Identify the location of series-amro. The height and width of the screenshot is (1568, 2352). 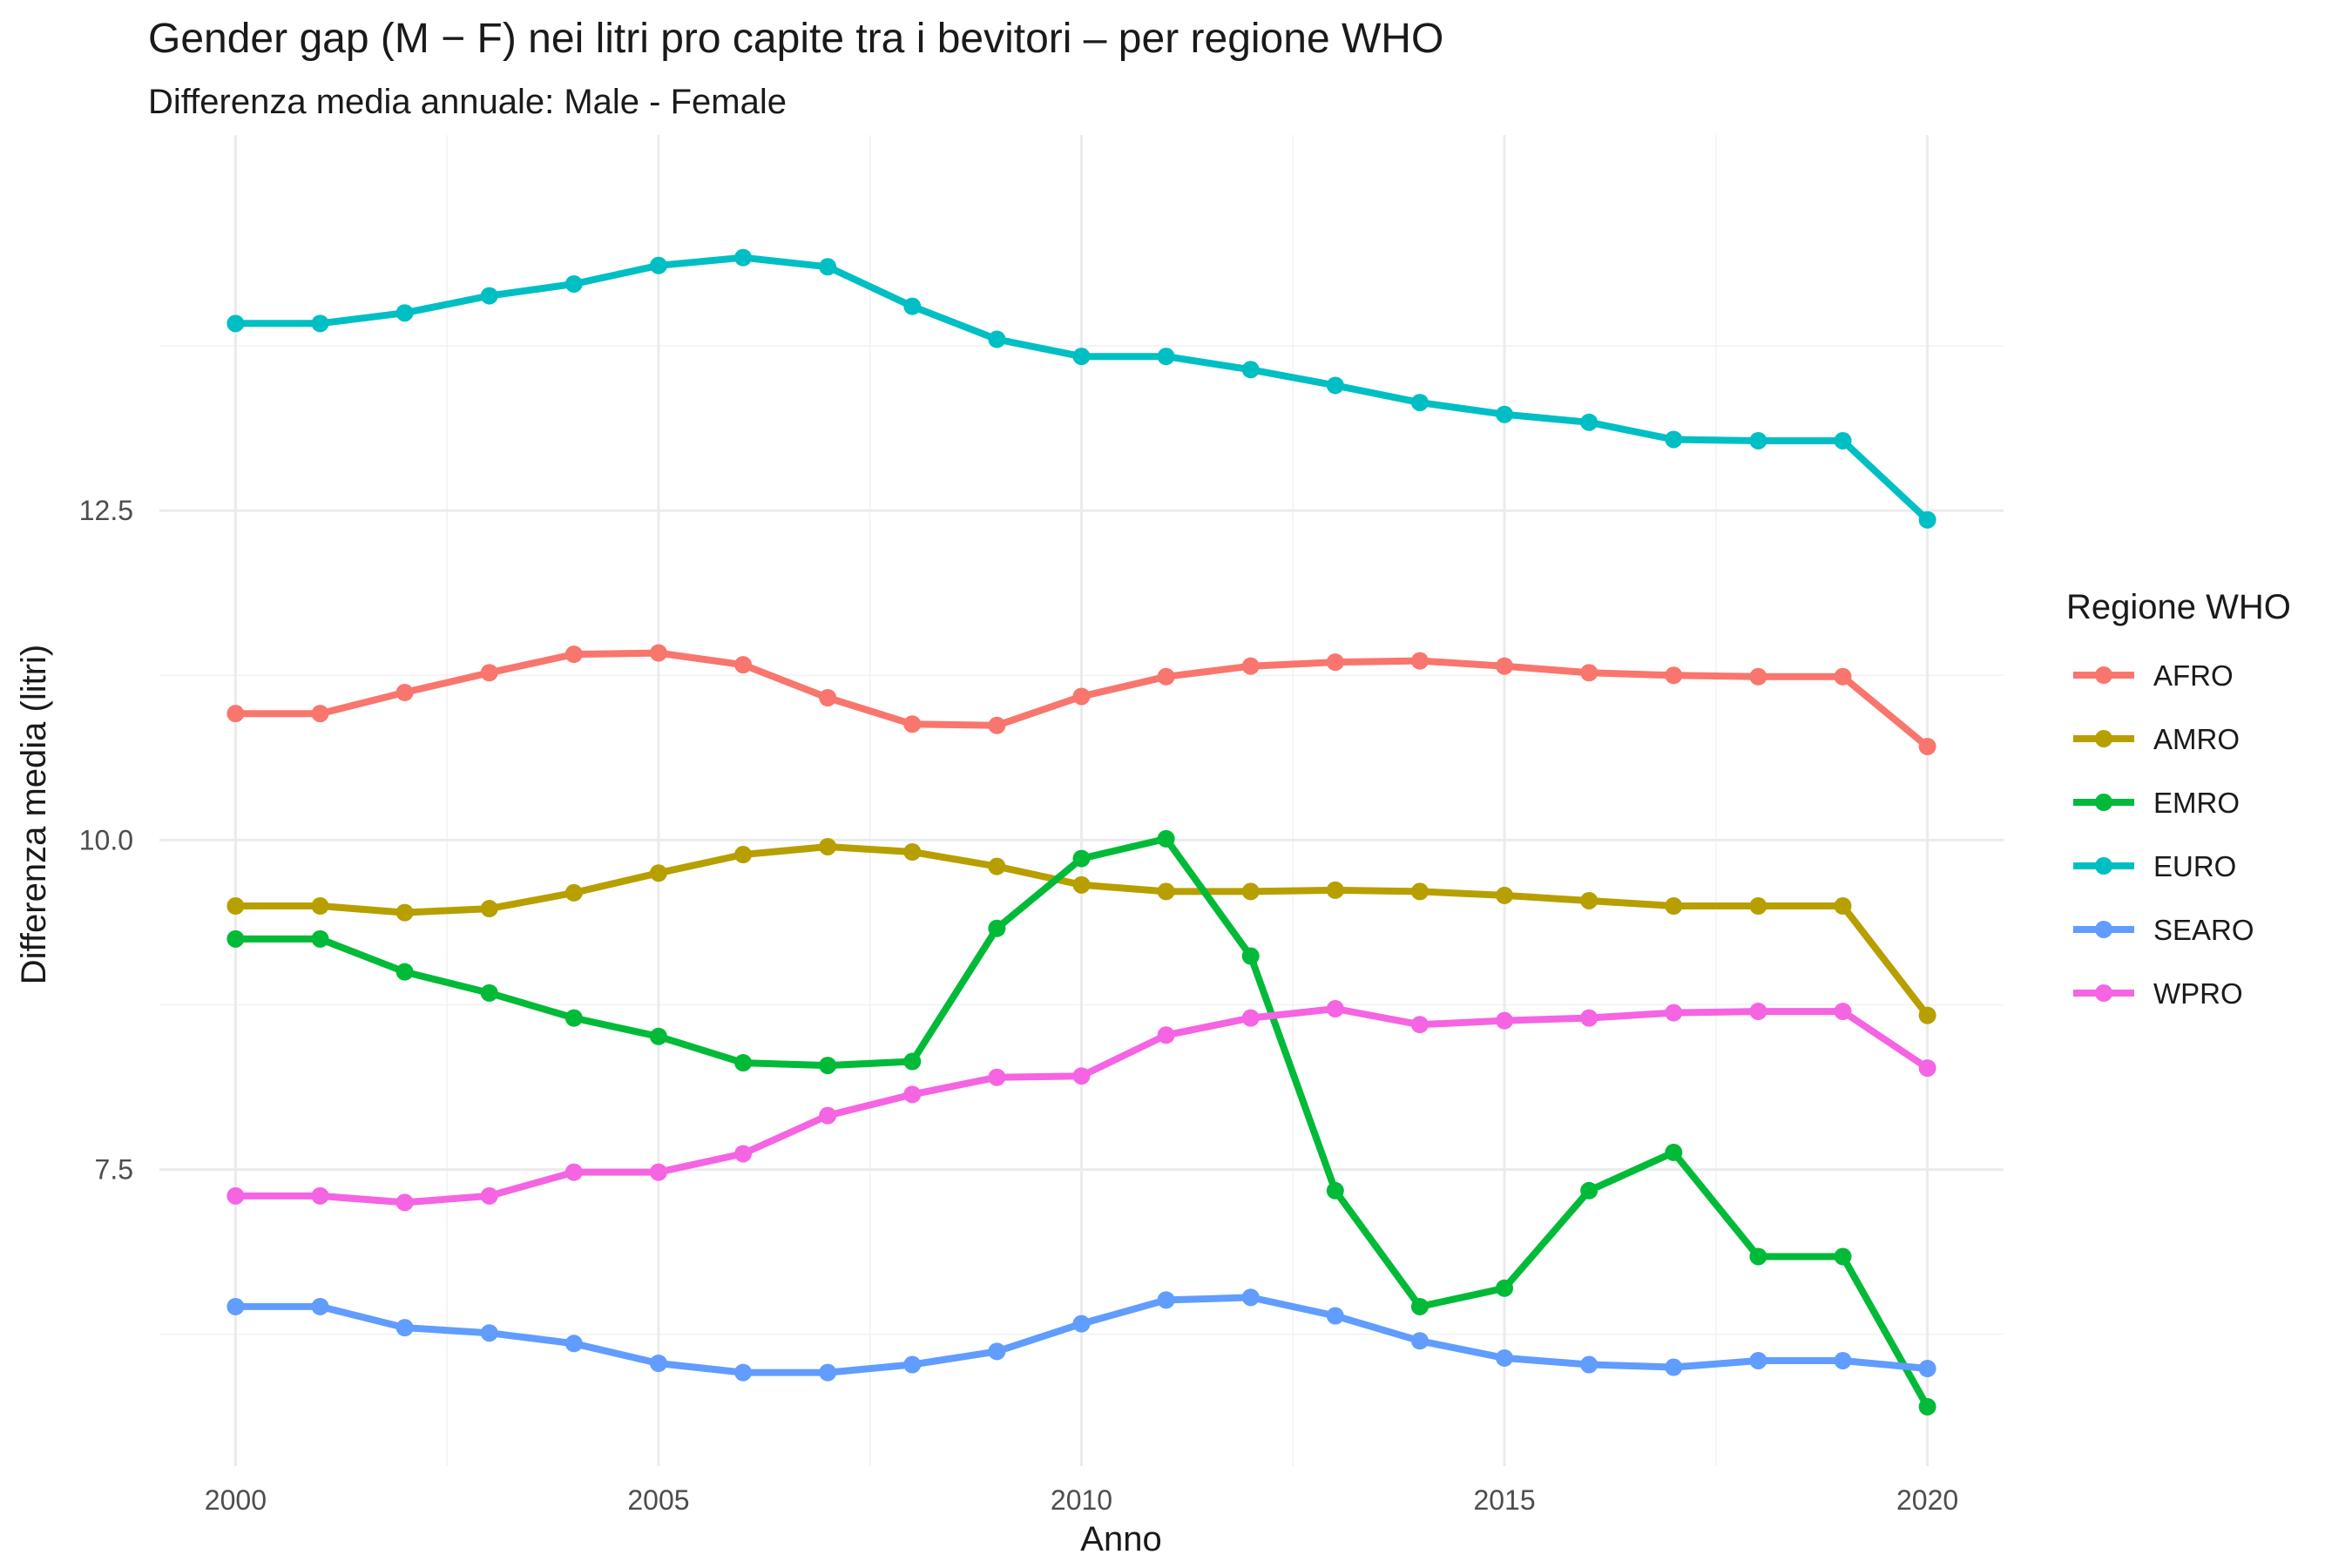
(1081, 930).